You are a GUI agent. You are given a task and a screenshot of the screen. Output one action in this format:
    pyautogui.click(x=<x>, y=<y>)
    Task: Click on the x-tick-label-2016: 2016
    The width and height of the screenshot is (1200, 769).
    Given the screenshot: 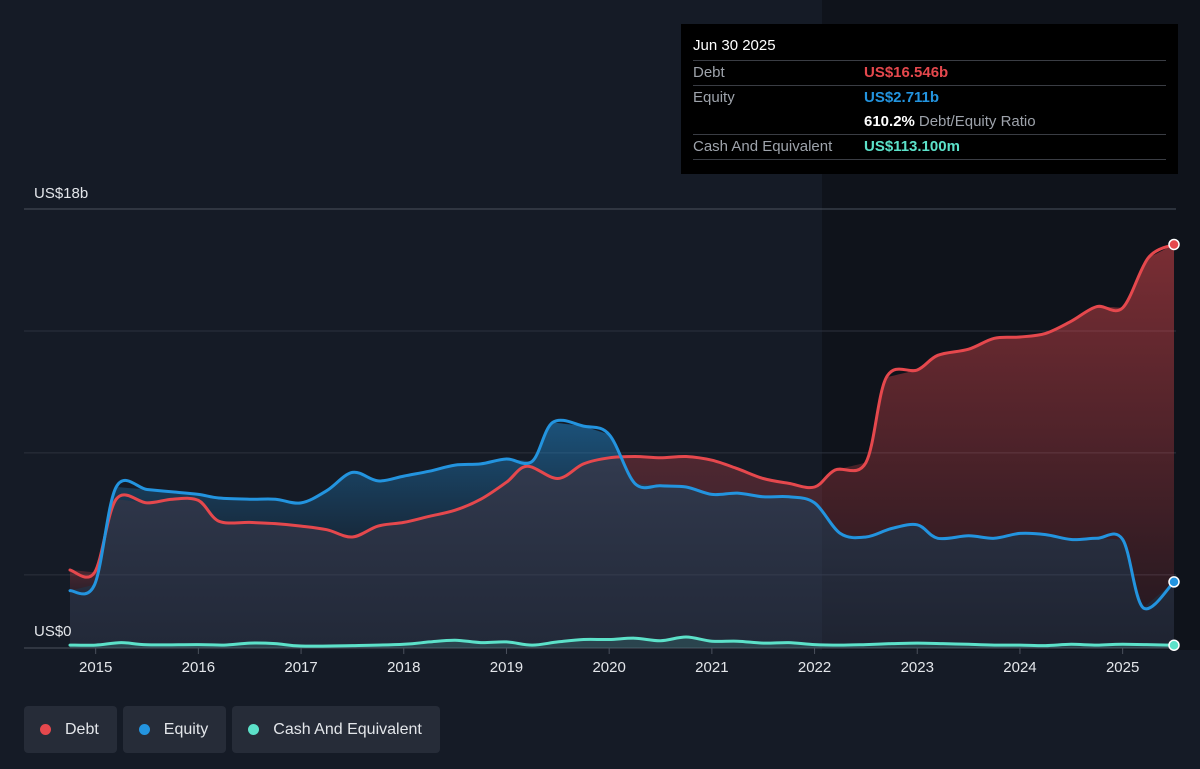 What is the action you would take?
    pyautogui.click(x=198, y=667)
    